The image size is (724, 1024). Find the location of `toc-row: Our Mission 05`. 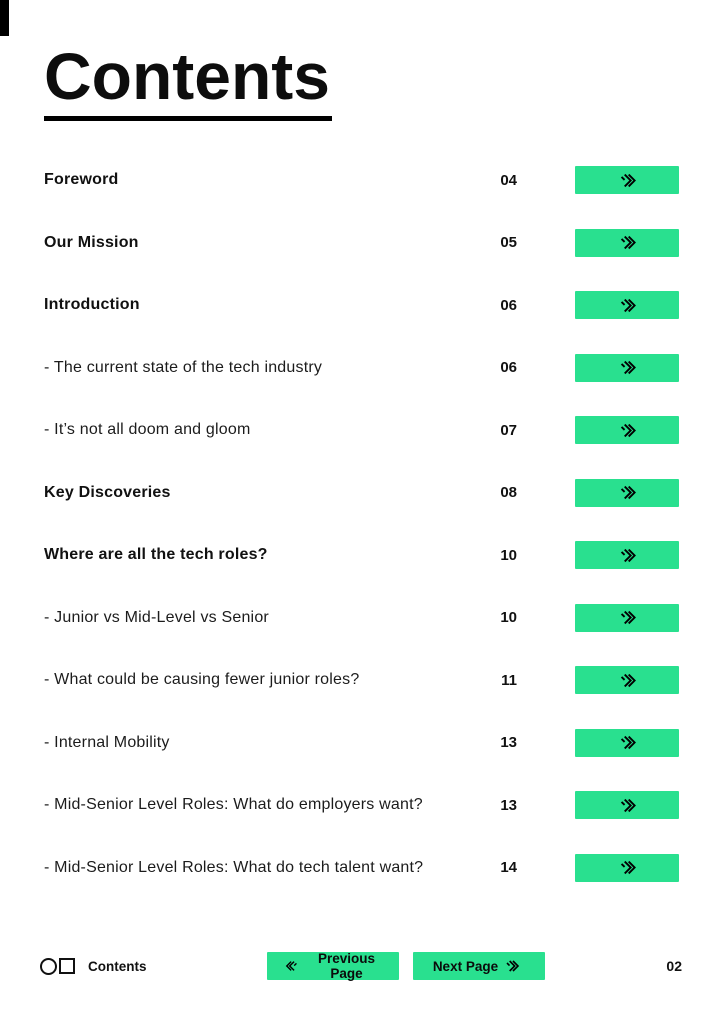

toc-row: Our Mission 05 is located at coordinates (361, 243).